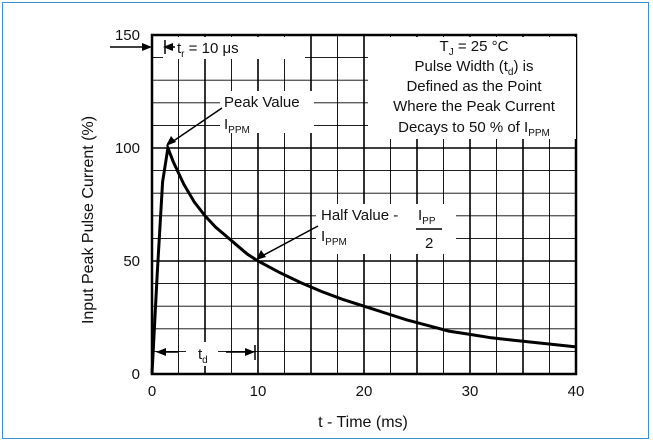  I want to click on x-tick-label: 0, so click(152, 391).